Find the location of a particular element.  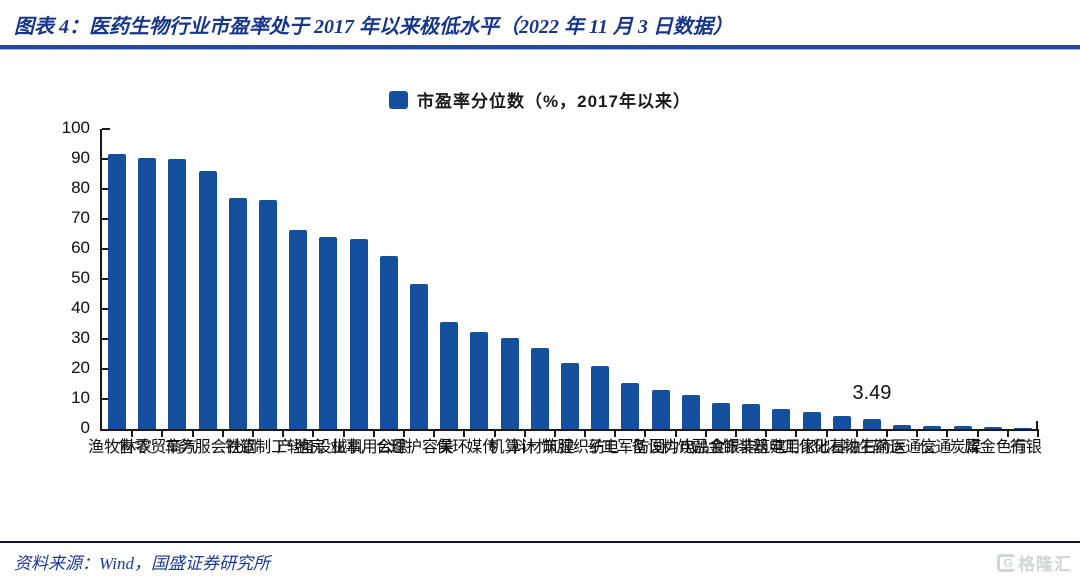

bar-基础化工 is located at coordinates (811, 420).